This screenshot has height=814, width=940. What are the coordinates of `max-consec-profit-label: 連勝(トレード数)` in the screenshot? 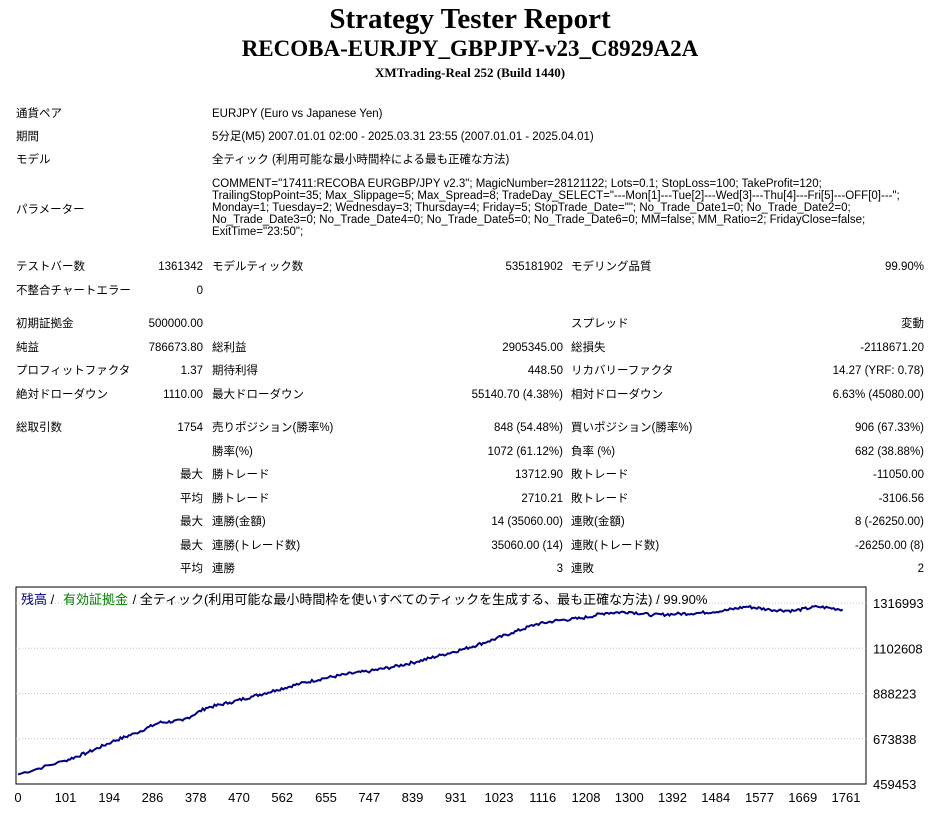 It's located at (256, 546).